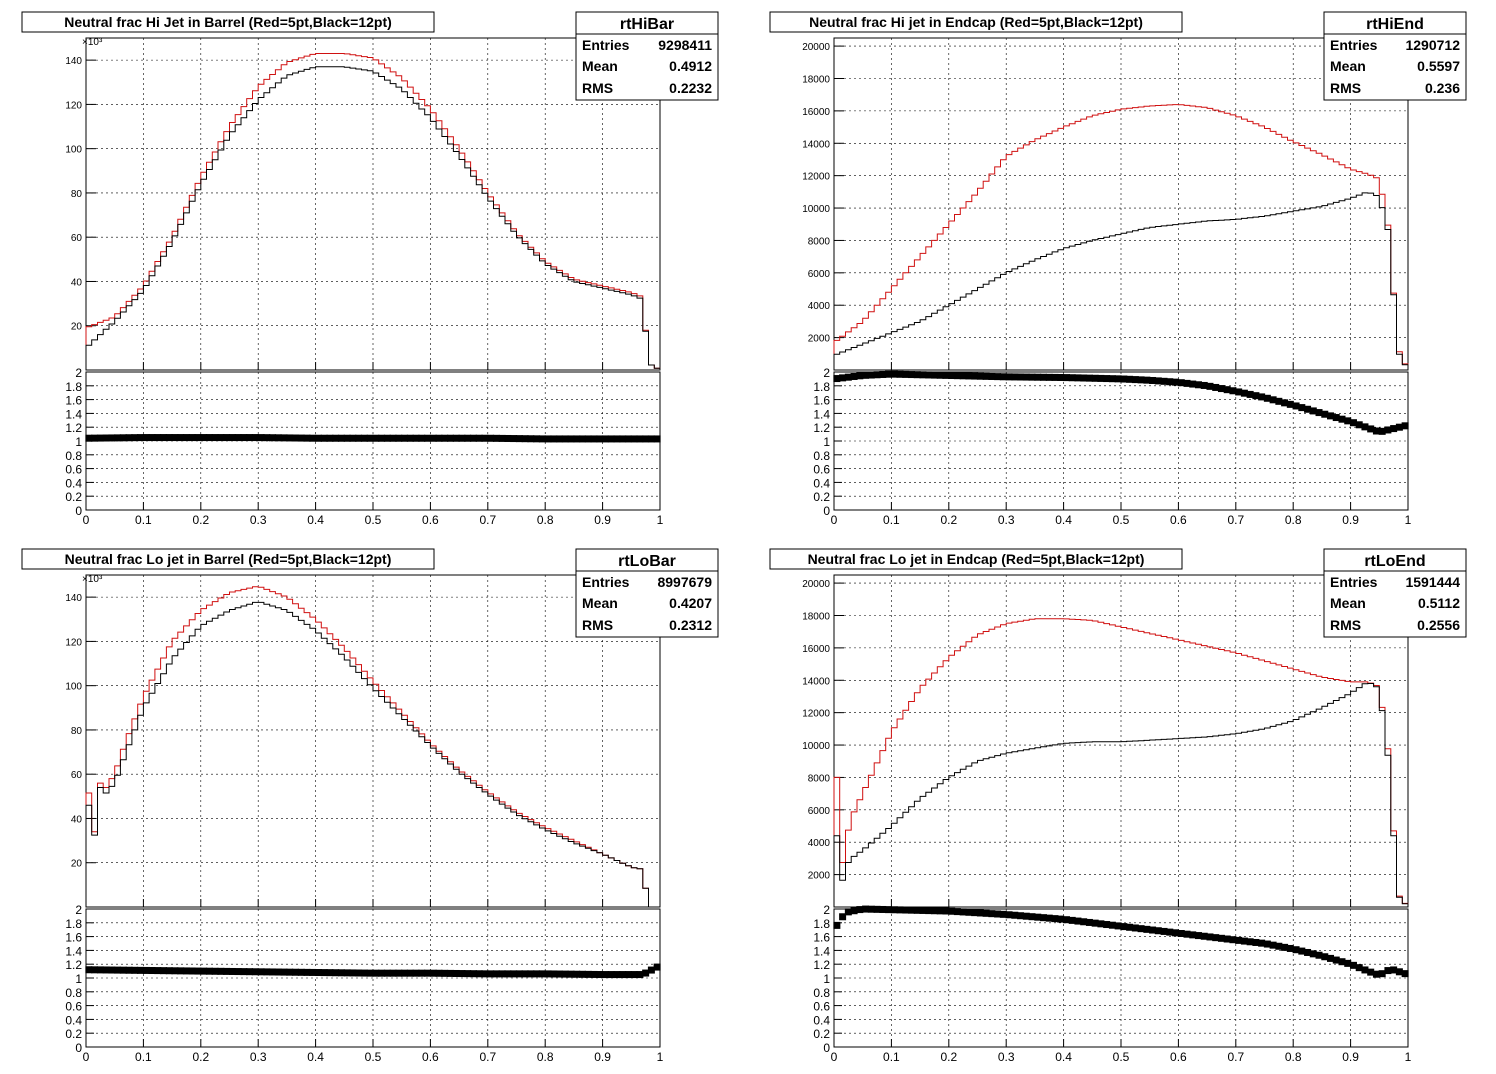 The width and height of the screenshot is (1496, 1074). I want to click on stats-rms-label: RMS, so click(1345, 625).